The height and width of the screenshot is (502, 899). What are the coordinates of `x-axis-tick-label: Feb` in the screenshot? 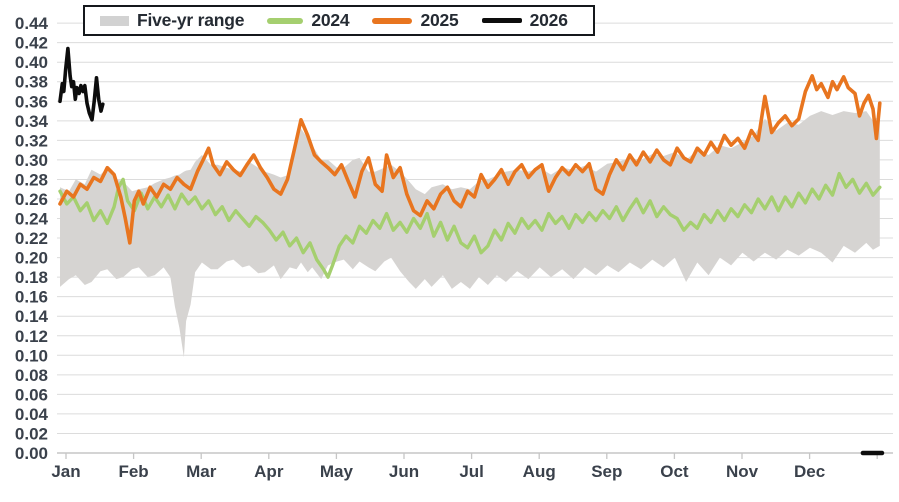 It's located at (133, 471).